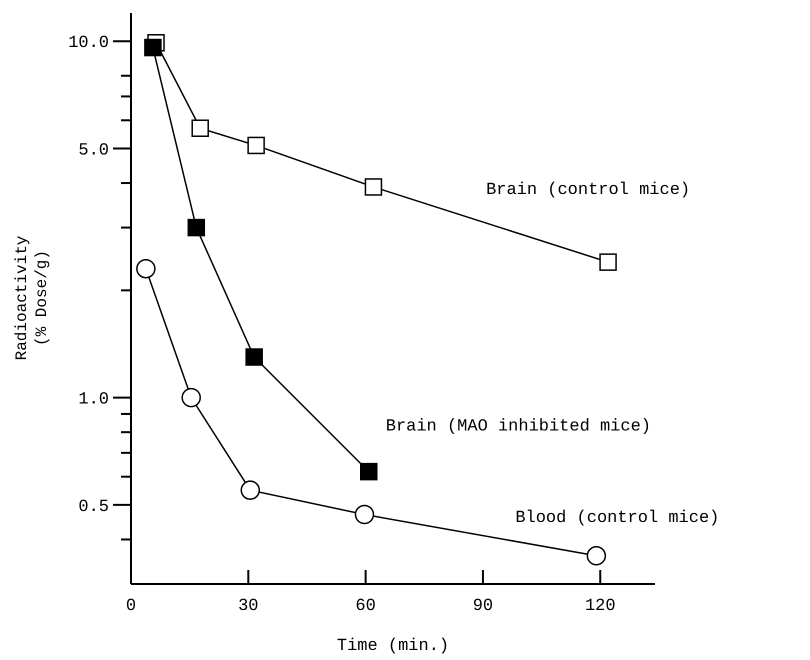 The height and width of the screenshot is (660, 810). What do you see at coordinates (600, 606) in the screenshot?
I see `x-tick-label: 120` at bounding box center [600, 606].